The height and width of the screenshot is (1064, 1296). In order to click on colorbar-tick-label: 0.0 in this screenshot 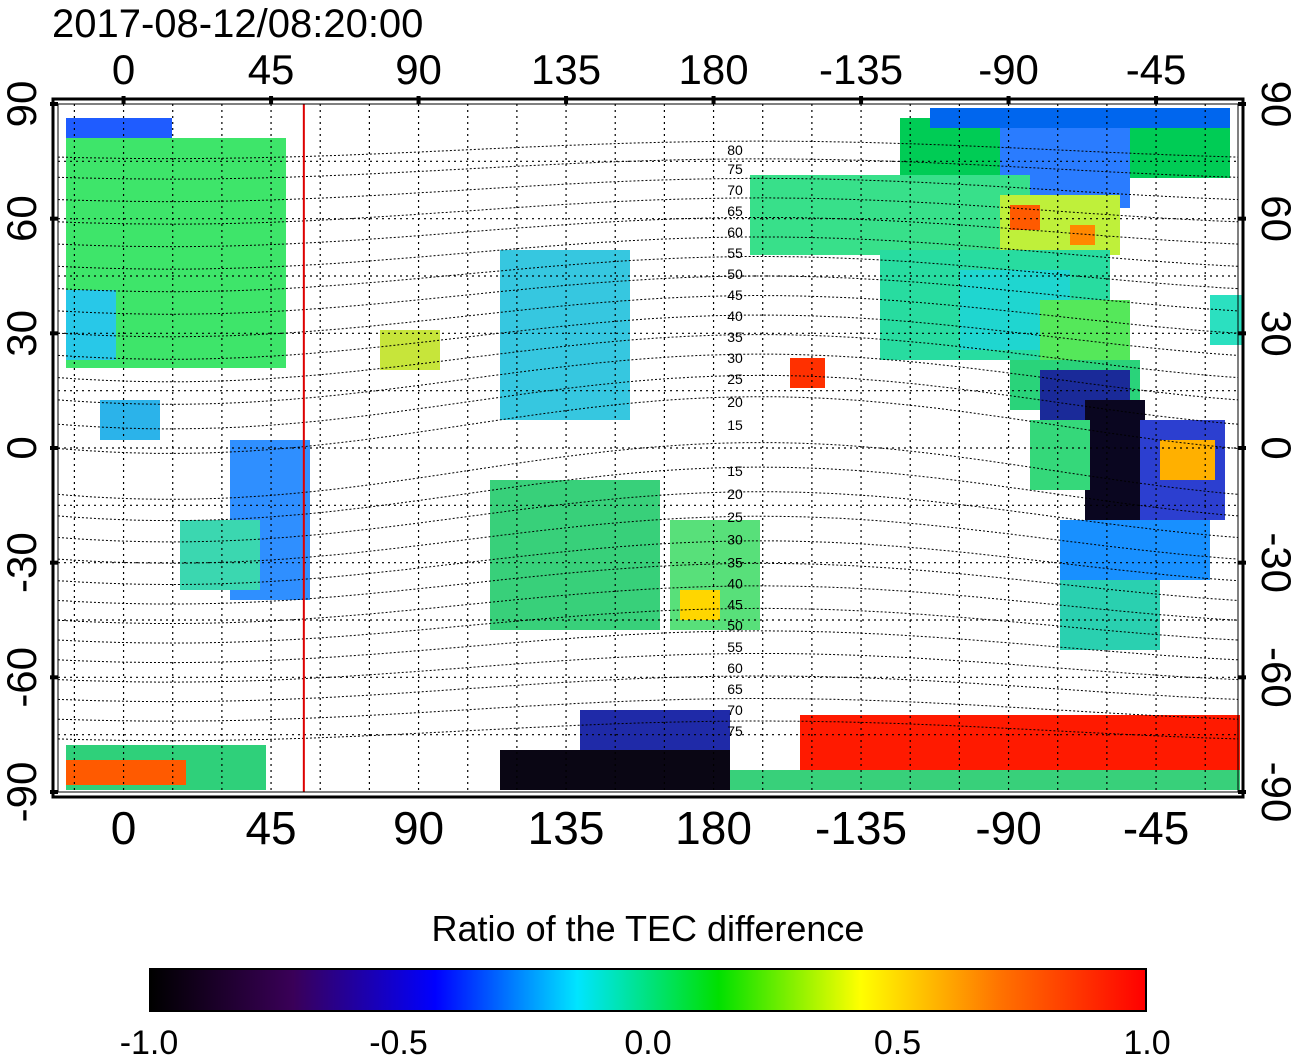, I will do `click(648, 1043)`.